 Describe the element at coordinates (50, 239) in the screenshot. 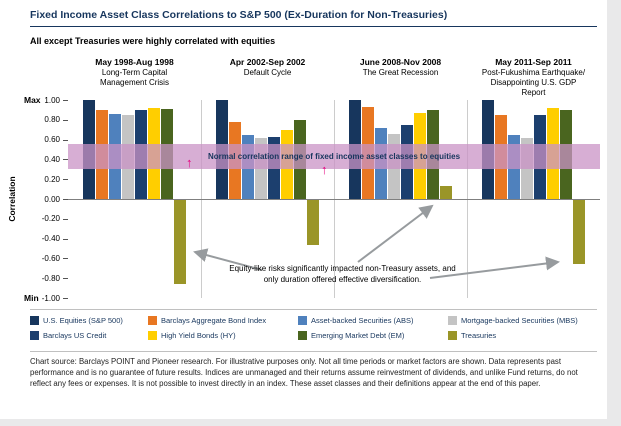

I see `y-tick-label: -0.40` at that location.